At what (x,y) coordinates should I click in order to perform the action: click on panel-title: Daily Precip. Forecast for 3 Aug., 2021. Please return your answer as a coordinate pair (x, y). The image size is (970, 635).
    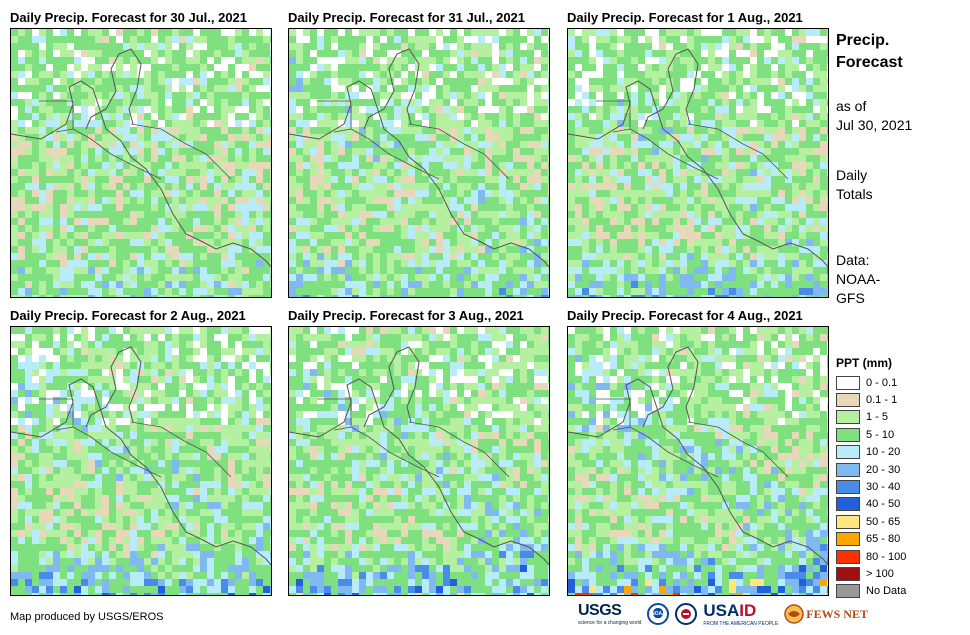
    Looking at the image, I should click on (406, 315).